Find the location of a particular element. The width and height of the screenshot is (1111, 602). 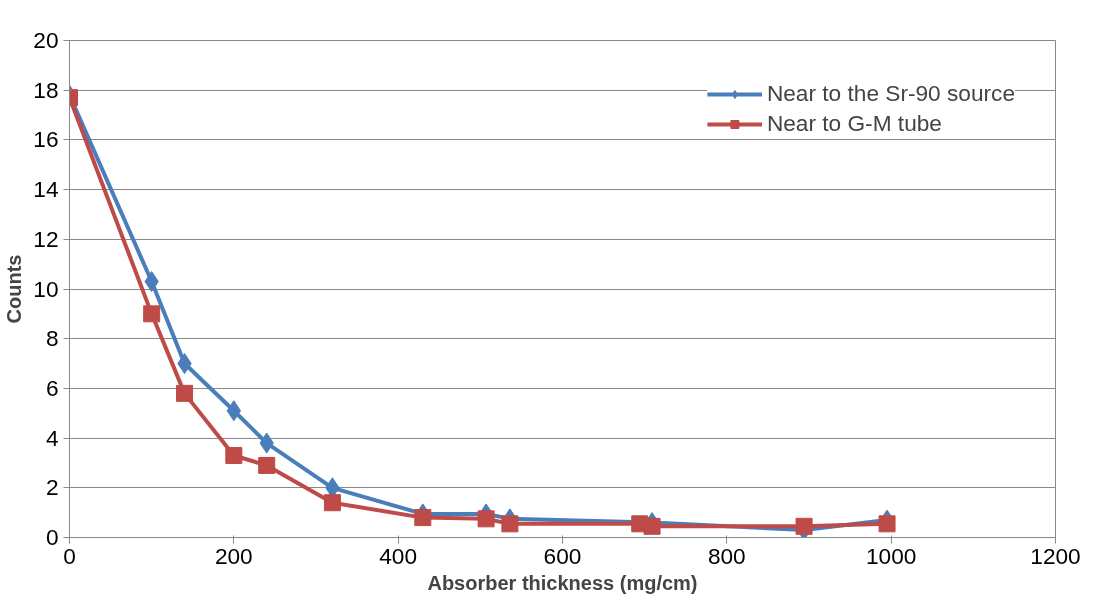

x-tick-label: 400 is located at coordinates (398, 555).